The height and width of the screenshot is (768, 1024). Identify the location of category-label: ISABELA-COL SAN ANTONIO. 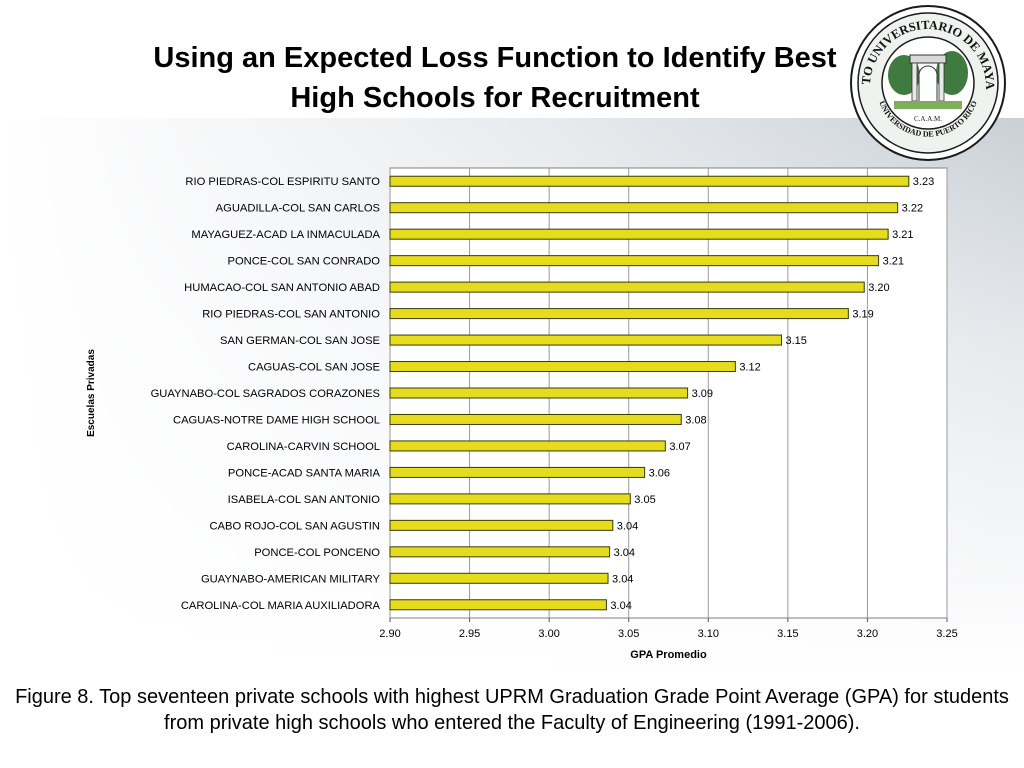
(304, 500).